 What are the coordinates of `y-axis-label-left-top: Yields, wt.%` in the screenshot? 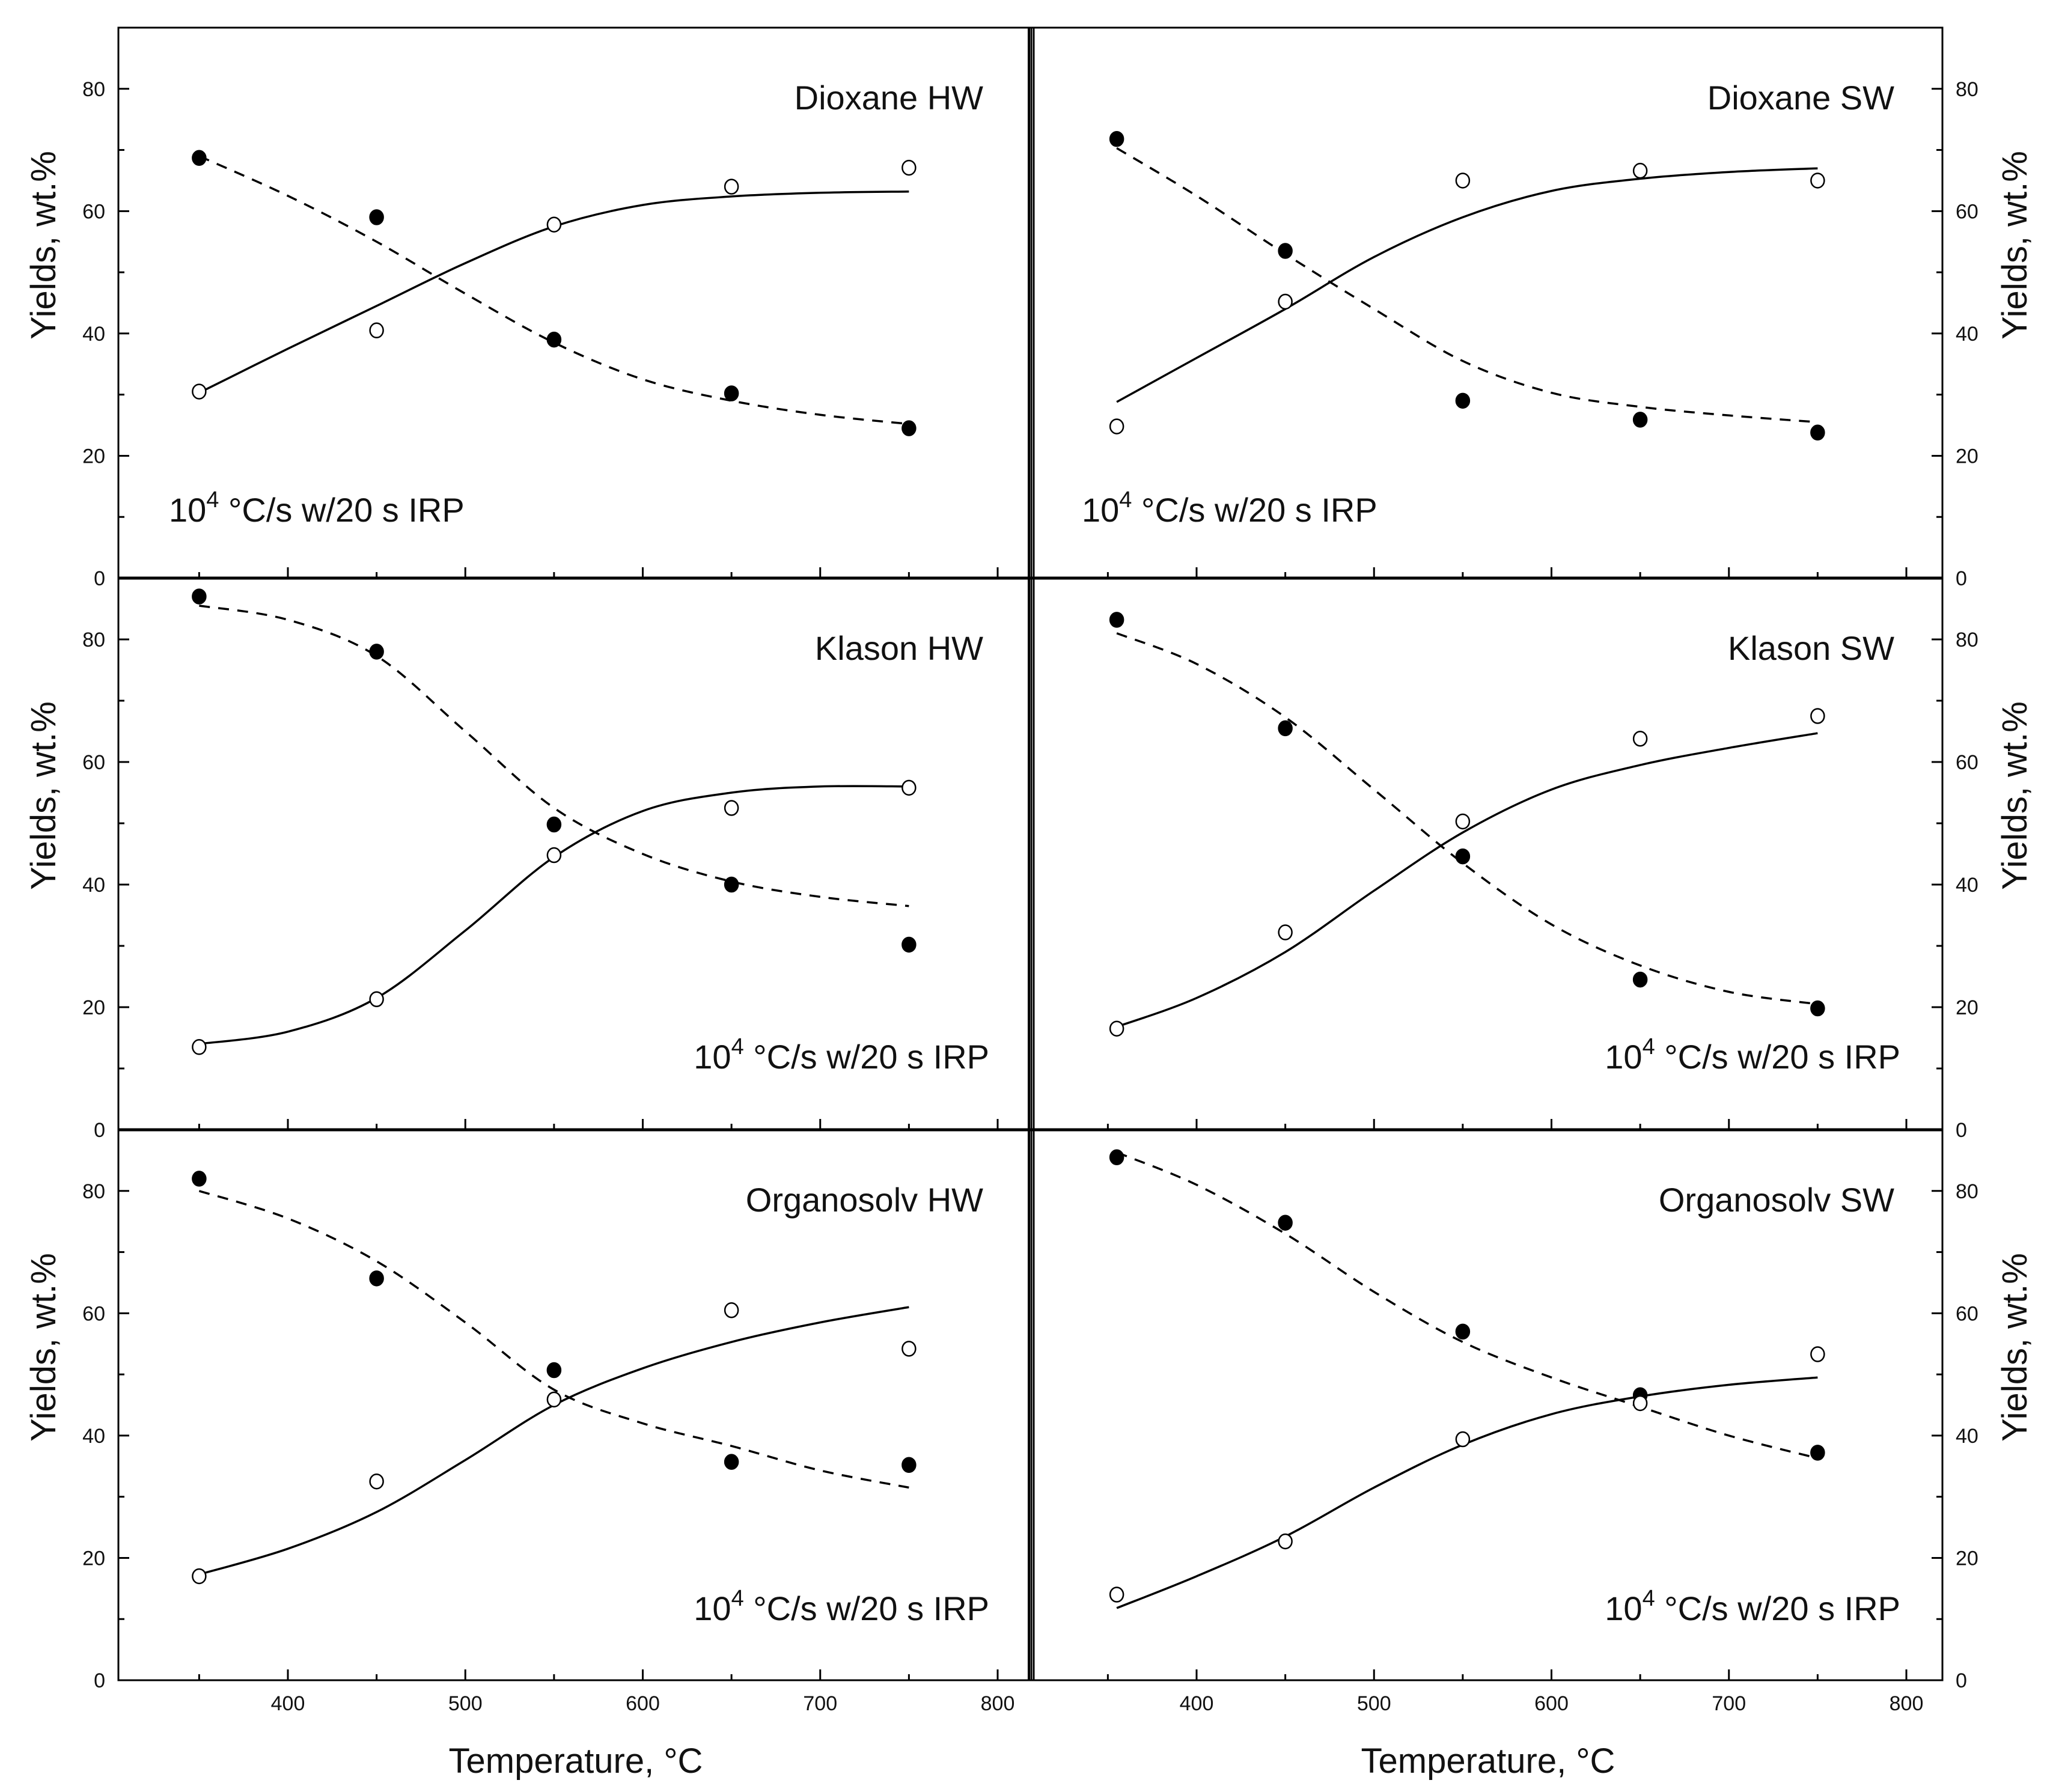 It's located at (43, 245).